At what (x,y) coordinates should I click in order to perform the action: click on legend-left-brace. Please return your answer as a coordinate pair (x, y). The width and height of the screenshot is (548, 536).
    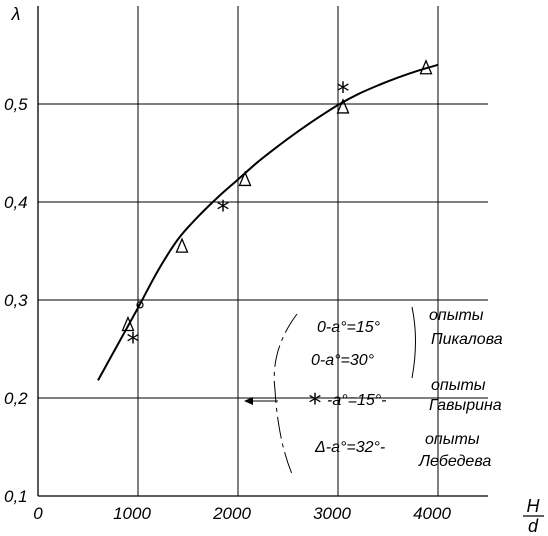
    Looking at the image, I should click on (285, 394).